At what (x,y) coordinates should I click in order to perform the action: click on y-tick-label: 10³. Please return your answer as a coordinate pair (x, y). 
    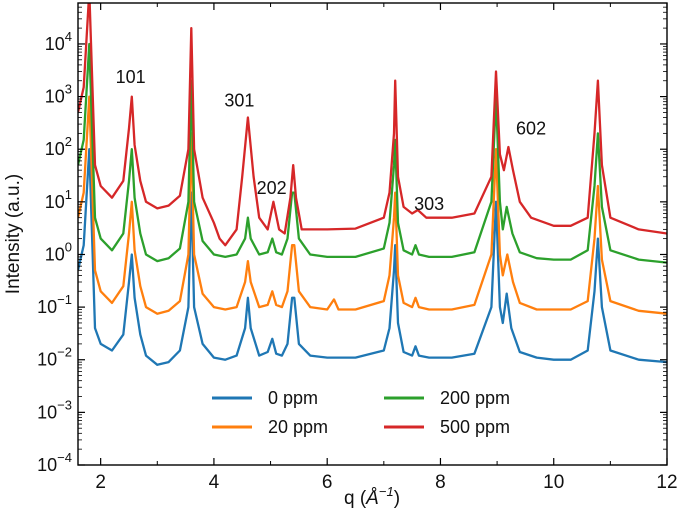
    Looking at the image, I should click on (58, 94).